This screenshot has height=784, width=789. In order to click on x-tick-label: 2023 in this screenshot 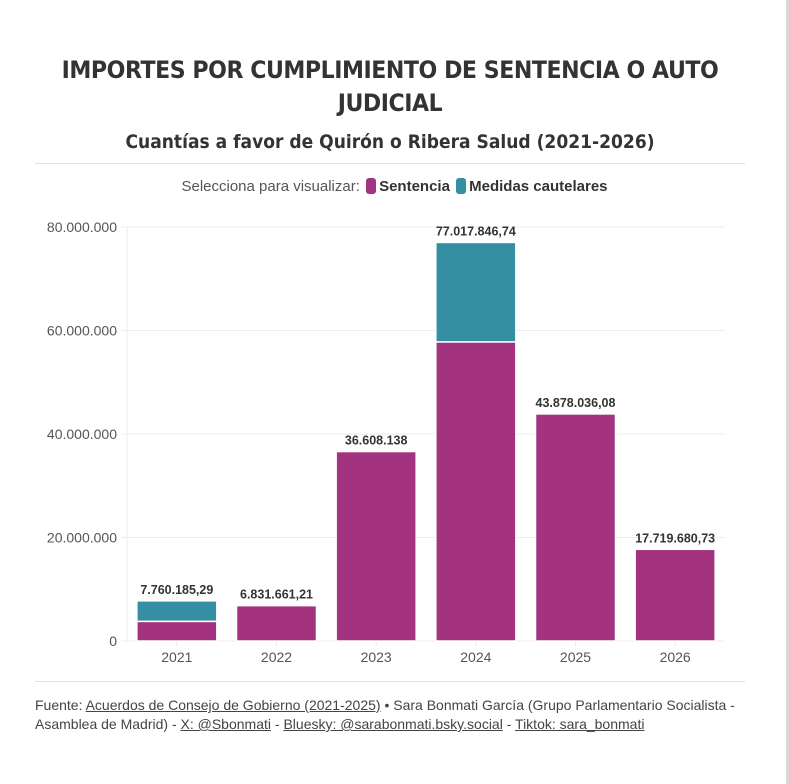, I will do `click(376, 657)`.